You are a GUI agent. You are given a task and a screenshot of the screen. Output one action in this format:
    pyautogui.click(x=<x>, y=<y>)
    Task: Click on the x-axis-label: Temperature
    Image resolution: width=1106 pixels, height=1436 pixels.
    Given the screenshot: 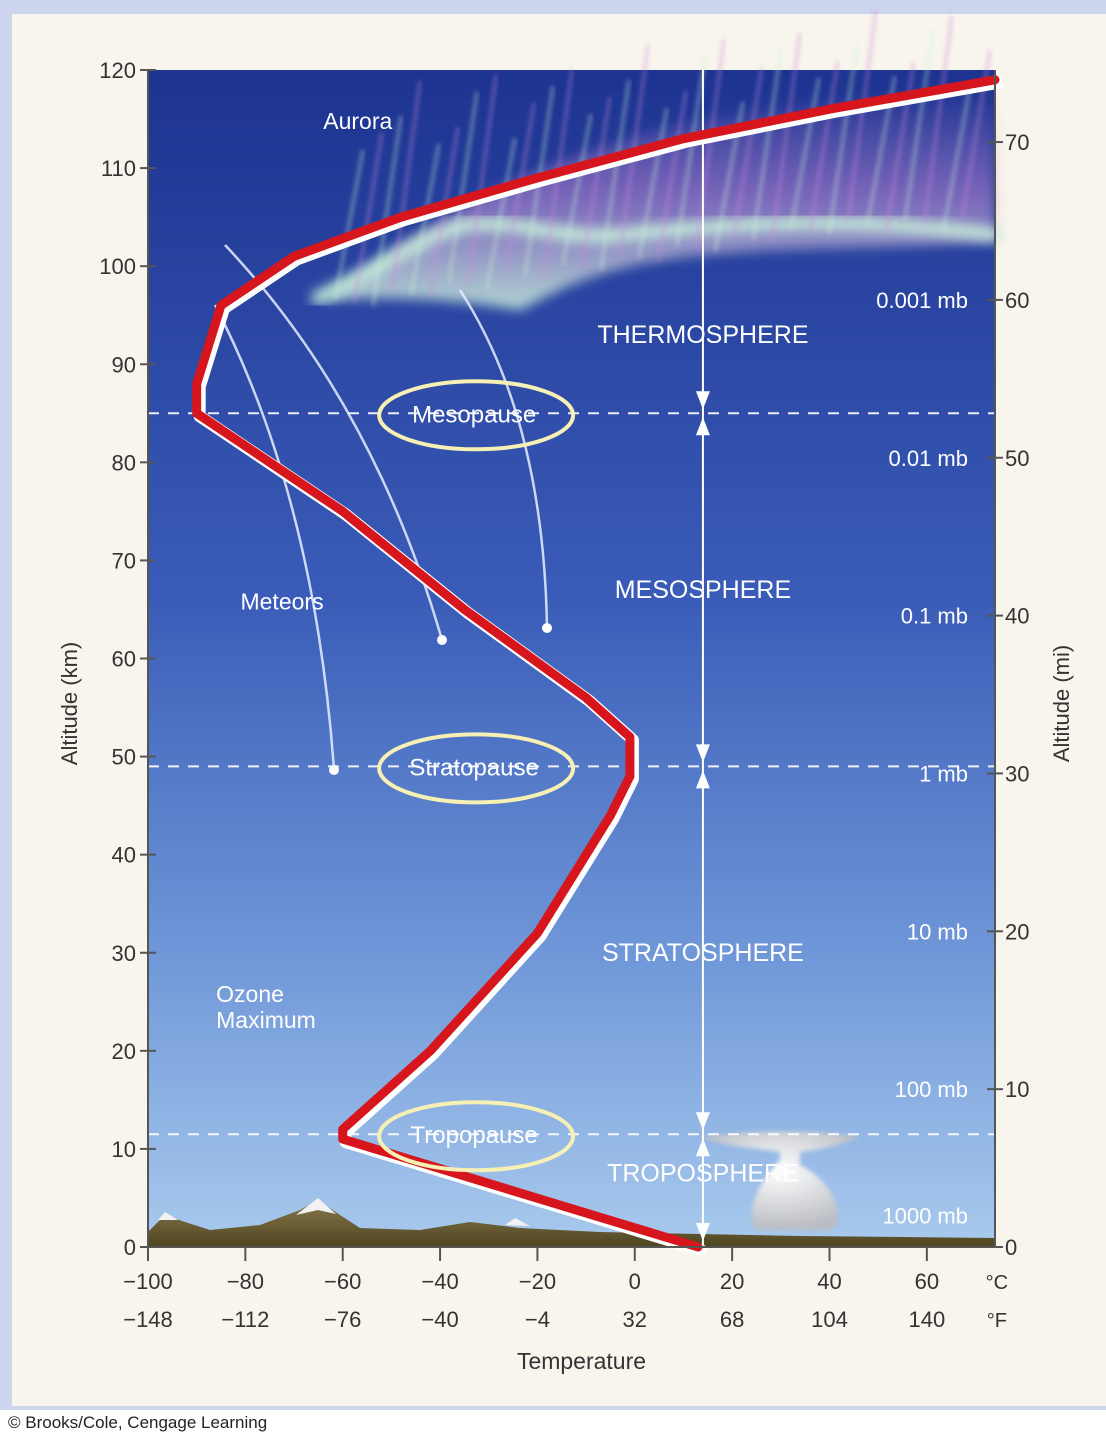 What is the action you would take?
    pyautogui.click(x=581, y=1361)
    